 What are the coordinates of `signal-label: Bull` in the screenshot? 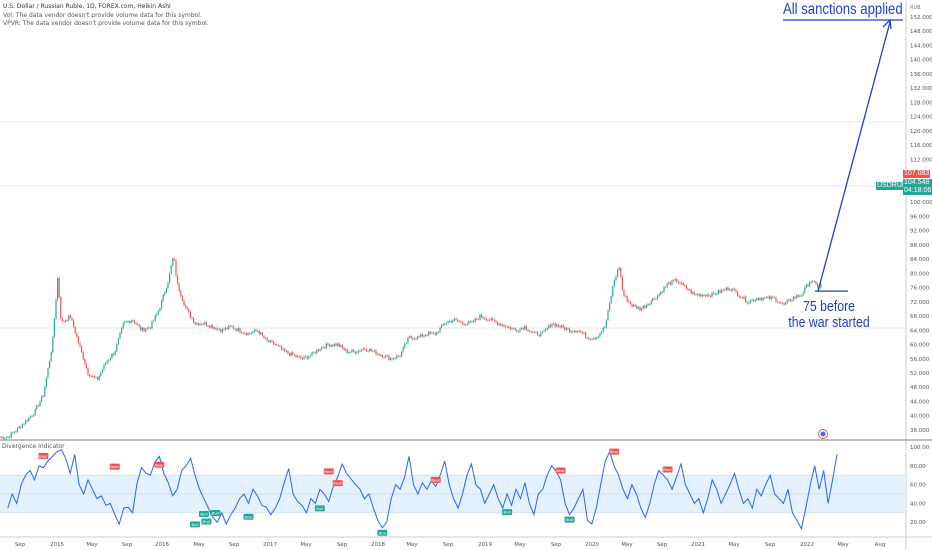 It's located at (319, 508).